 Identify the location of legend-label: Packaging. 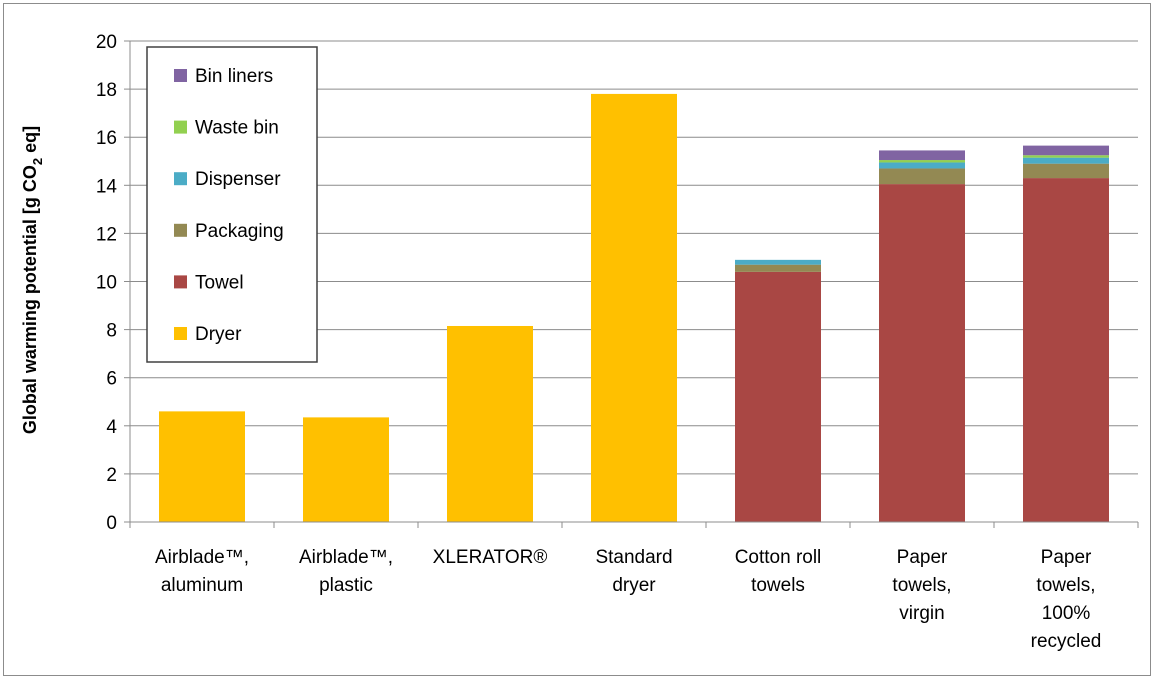
(239, 231).